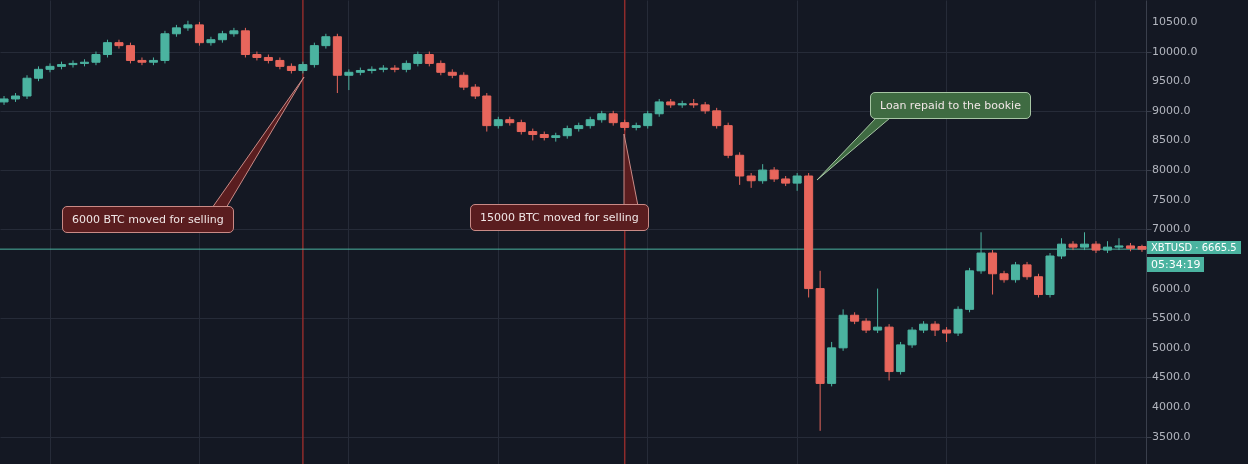  What do you see at coordinates (1171, 140) in the screenshot?
I see `y-tick-label: 8500.0` at bounding box center [1171, 140].